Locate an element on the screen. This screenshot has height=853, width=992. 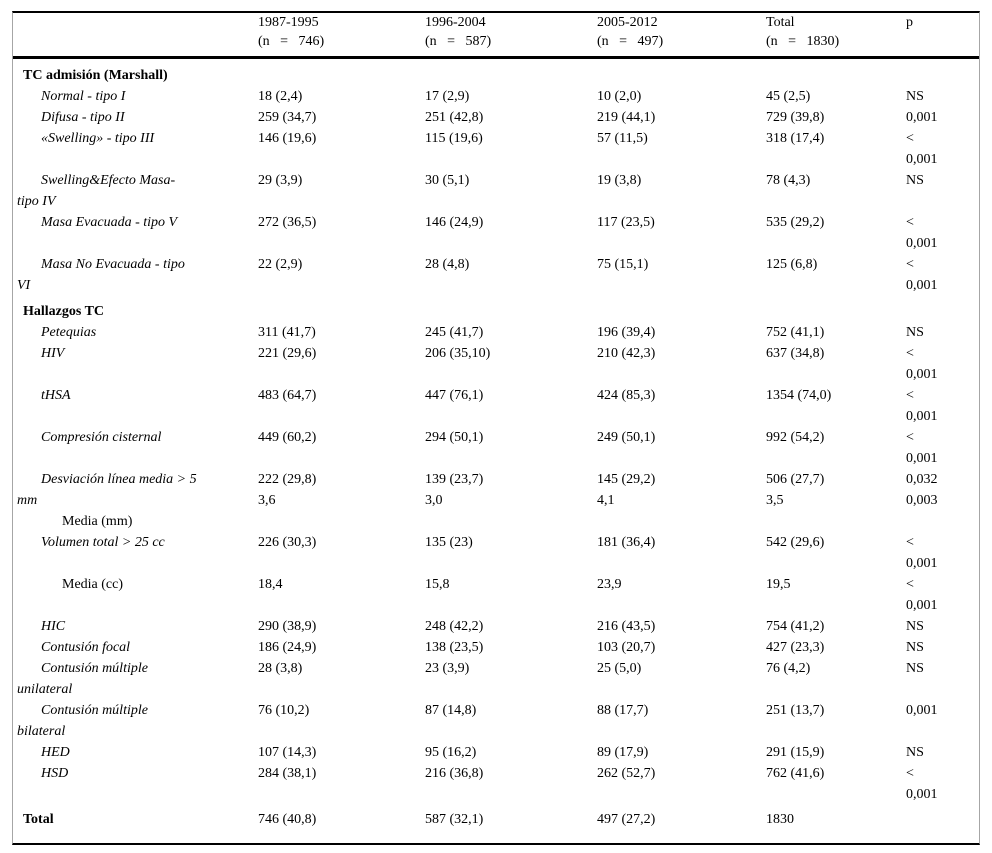
row-label-line: Petequias is located at coordinates (69, 332).